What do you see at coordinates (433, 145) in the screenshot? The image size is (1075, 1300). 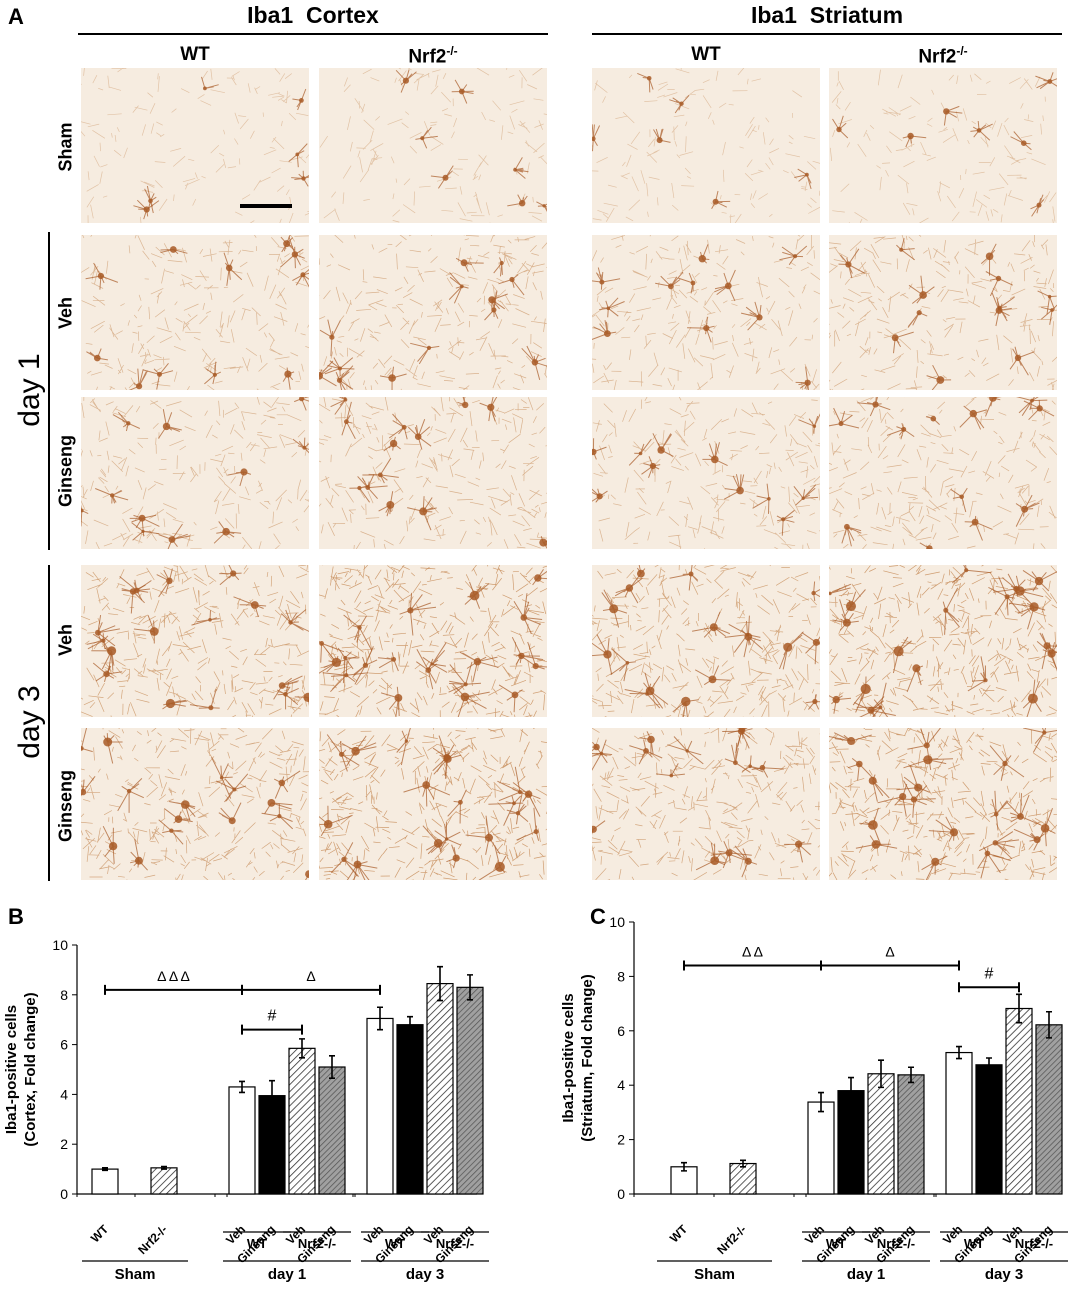 I see `micrograph-sham-cortex-nrf2` at bounding box center [433, 145].